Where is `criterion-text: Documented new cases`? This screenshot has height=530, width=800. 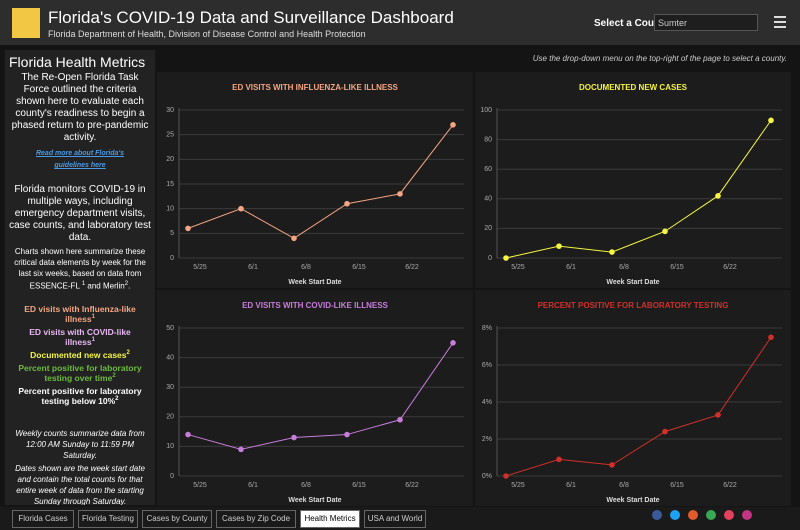 criterion-text: Documented new cases is located at coordinates (78, 354).